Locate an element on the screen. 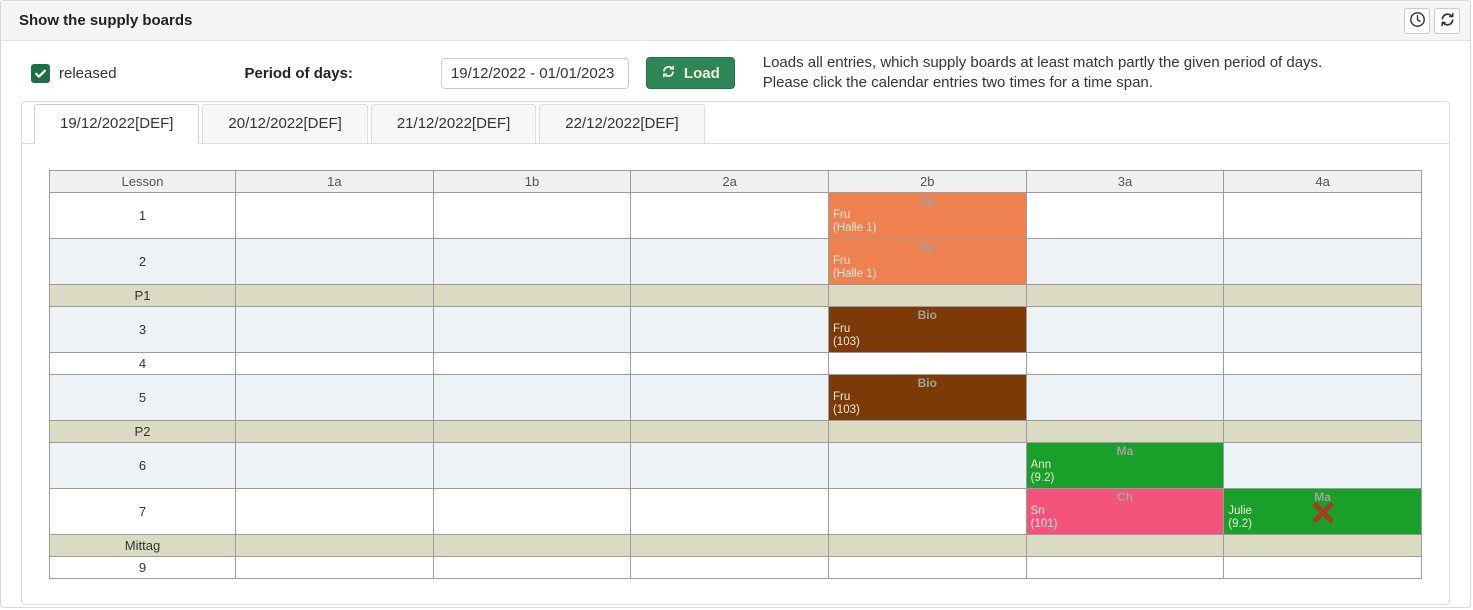  board-entry-Ma-3a: Ma Ann (9.2) is located at coordinates (1125, 465).